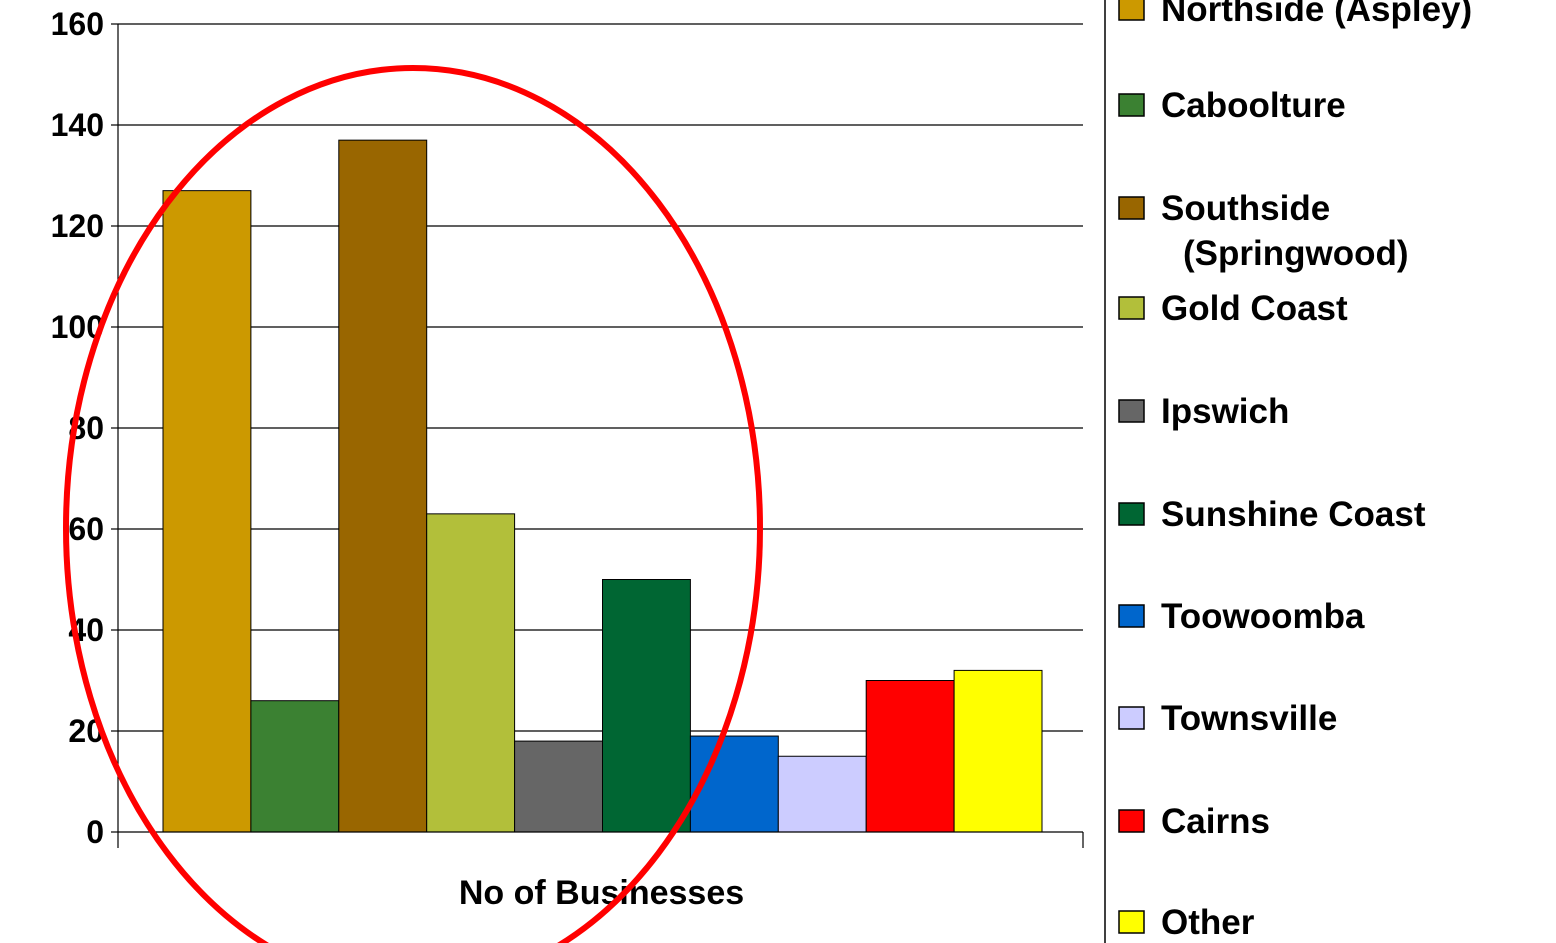 Image resolution: width=1556 pixels, height=943 pixels. Describe the element at coordinates (77, 24) in the screenshot. I see `y-tick-label: 160` at that location.